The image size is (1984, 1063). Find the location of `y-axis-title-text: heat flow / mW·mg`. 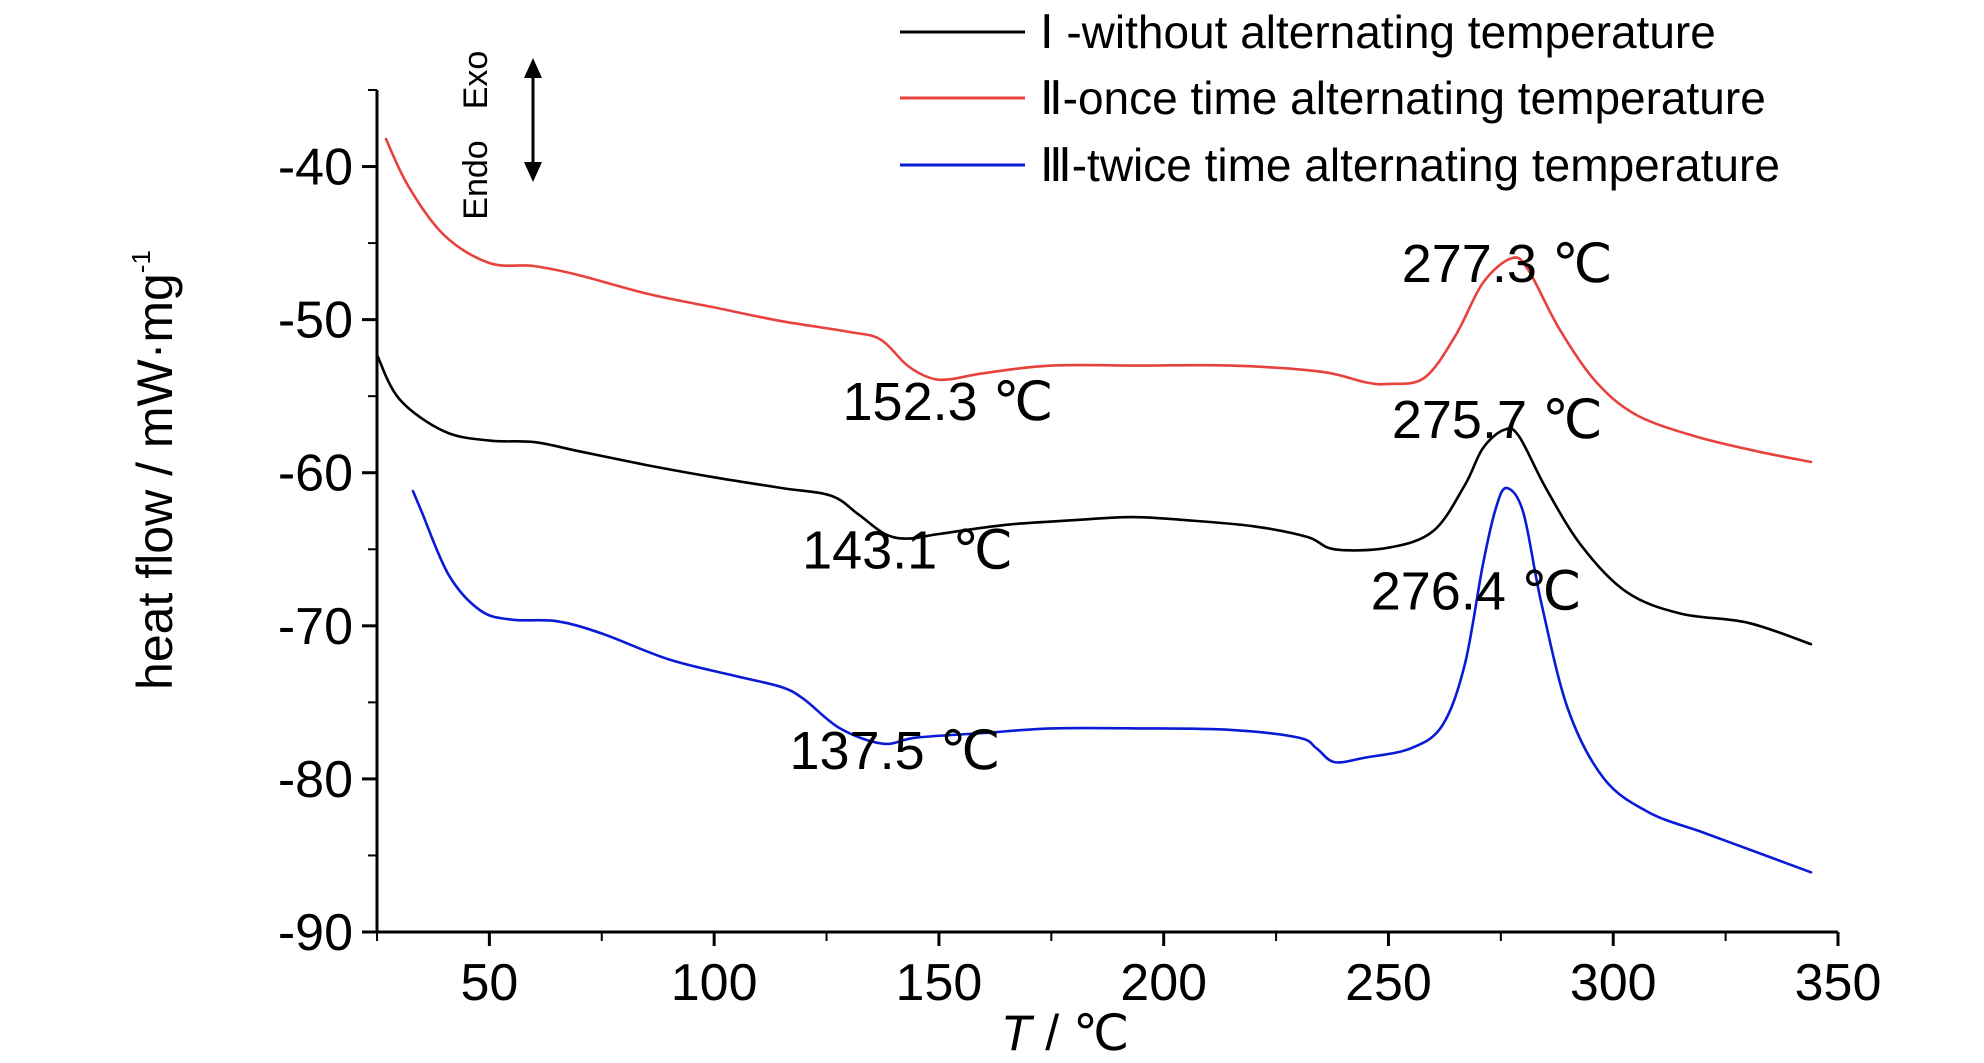

y-axis-title-text: heat flow / mW·mg is located at coordinates (155, 481).